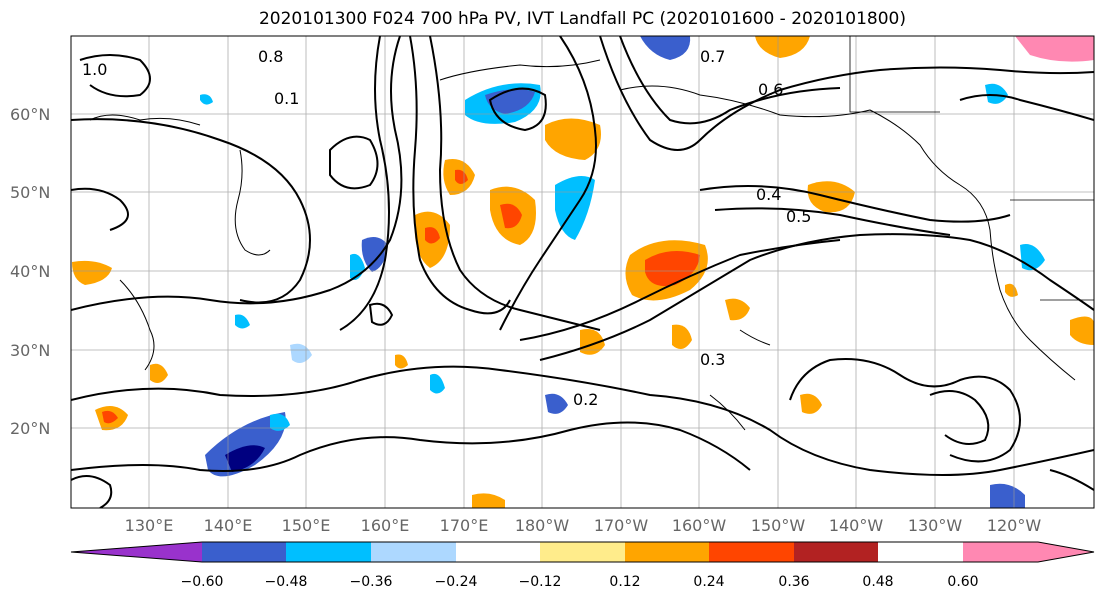  What do you see at coordinates (935, 525) in the screenshot?
I see `lon-label: 130°W` at bounding box center [935, 525].